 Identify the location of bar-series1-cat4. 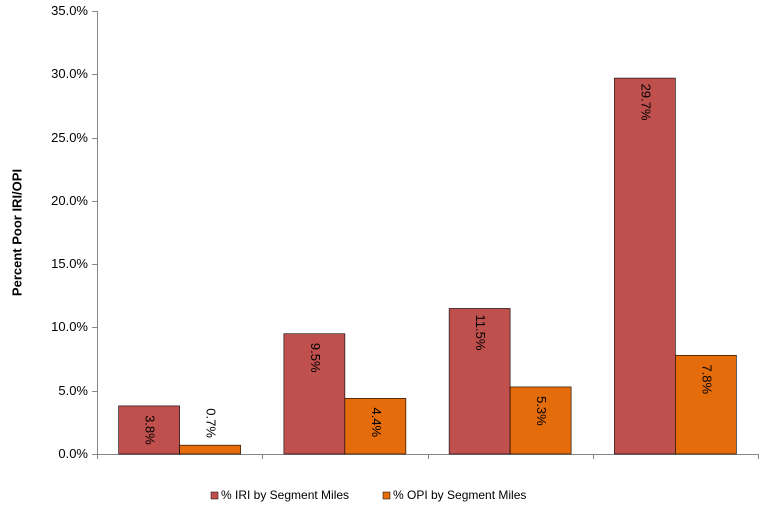
(645, 266).